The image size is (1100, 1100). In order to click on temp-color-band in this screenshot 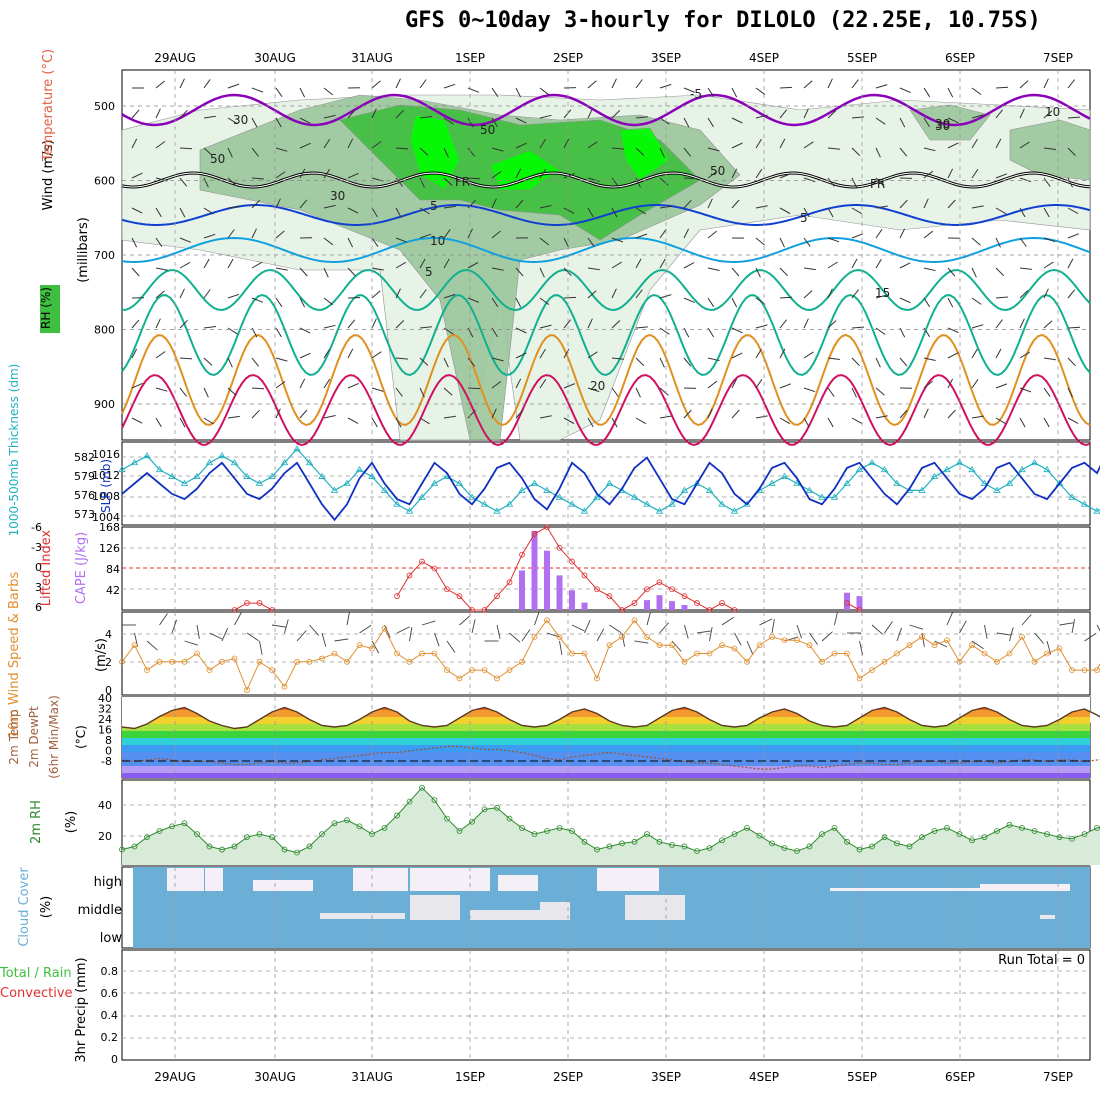, I will do `click(606, 748)`.